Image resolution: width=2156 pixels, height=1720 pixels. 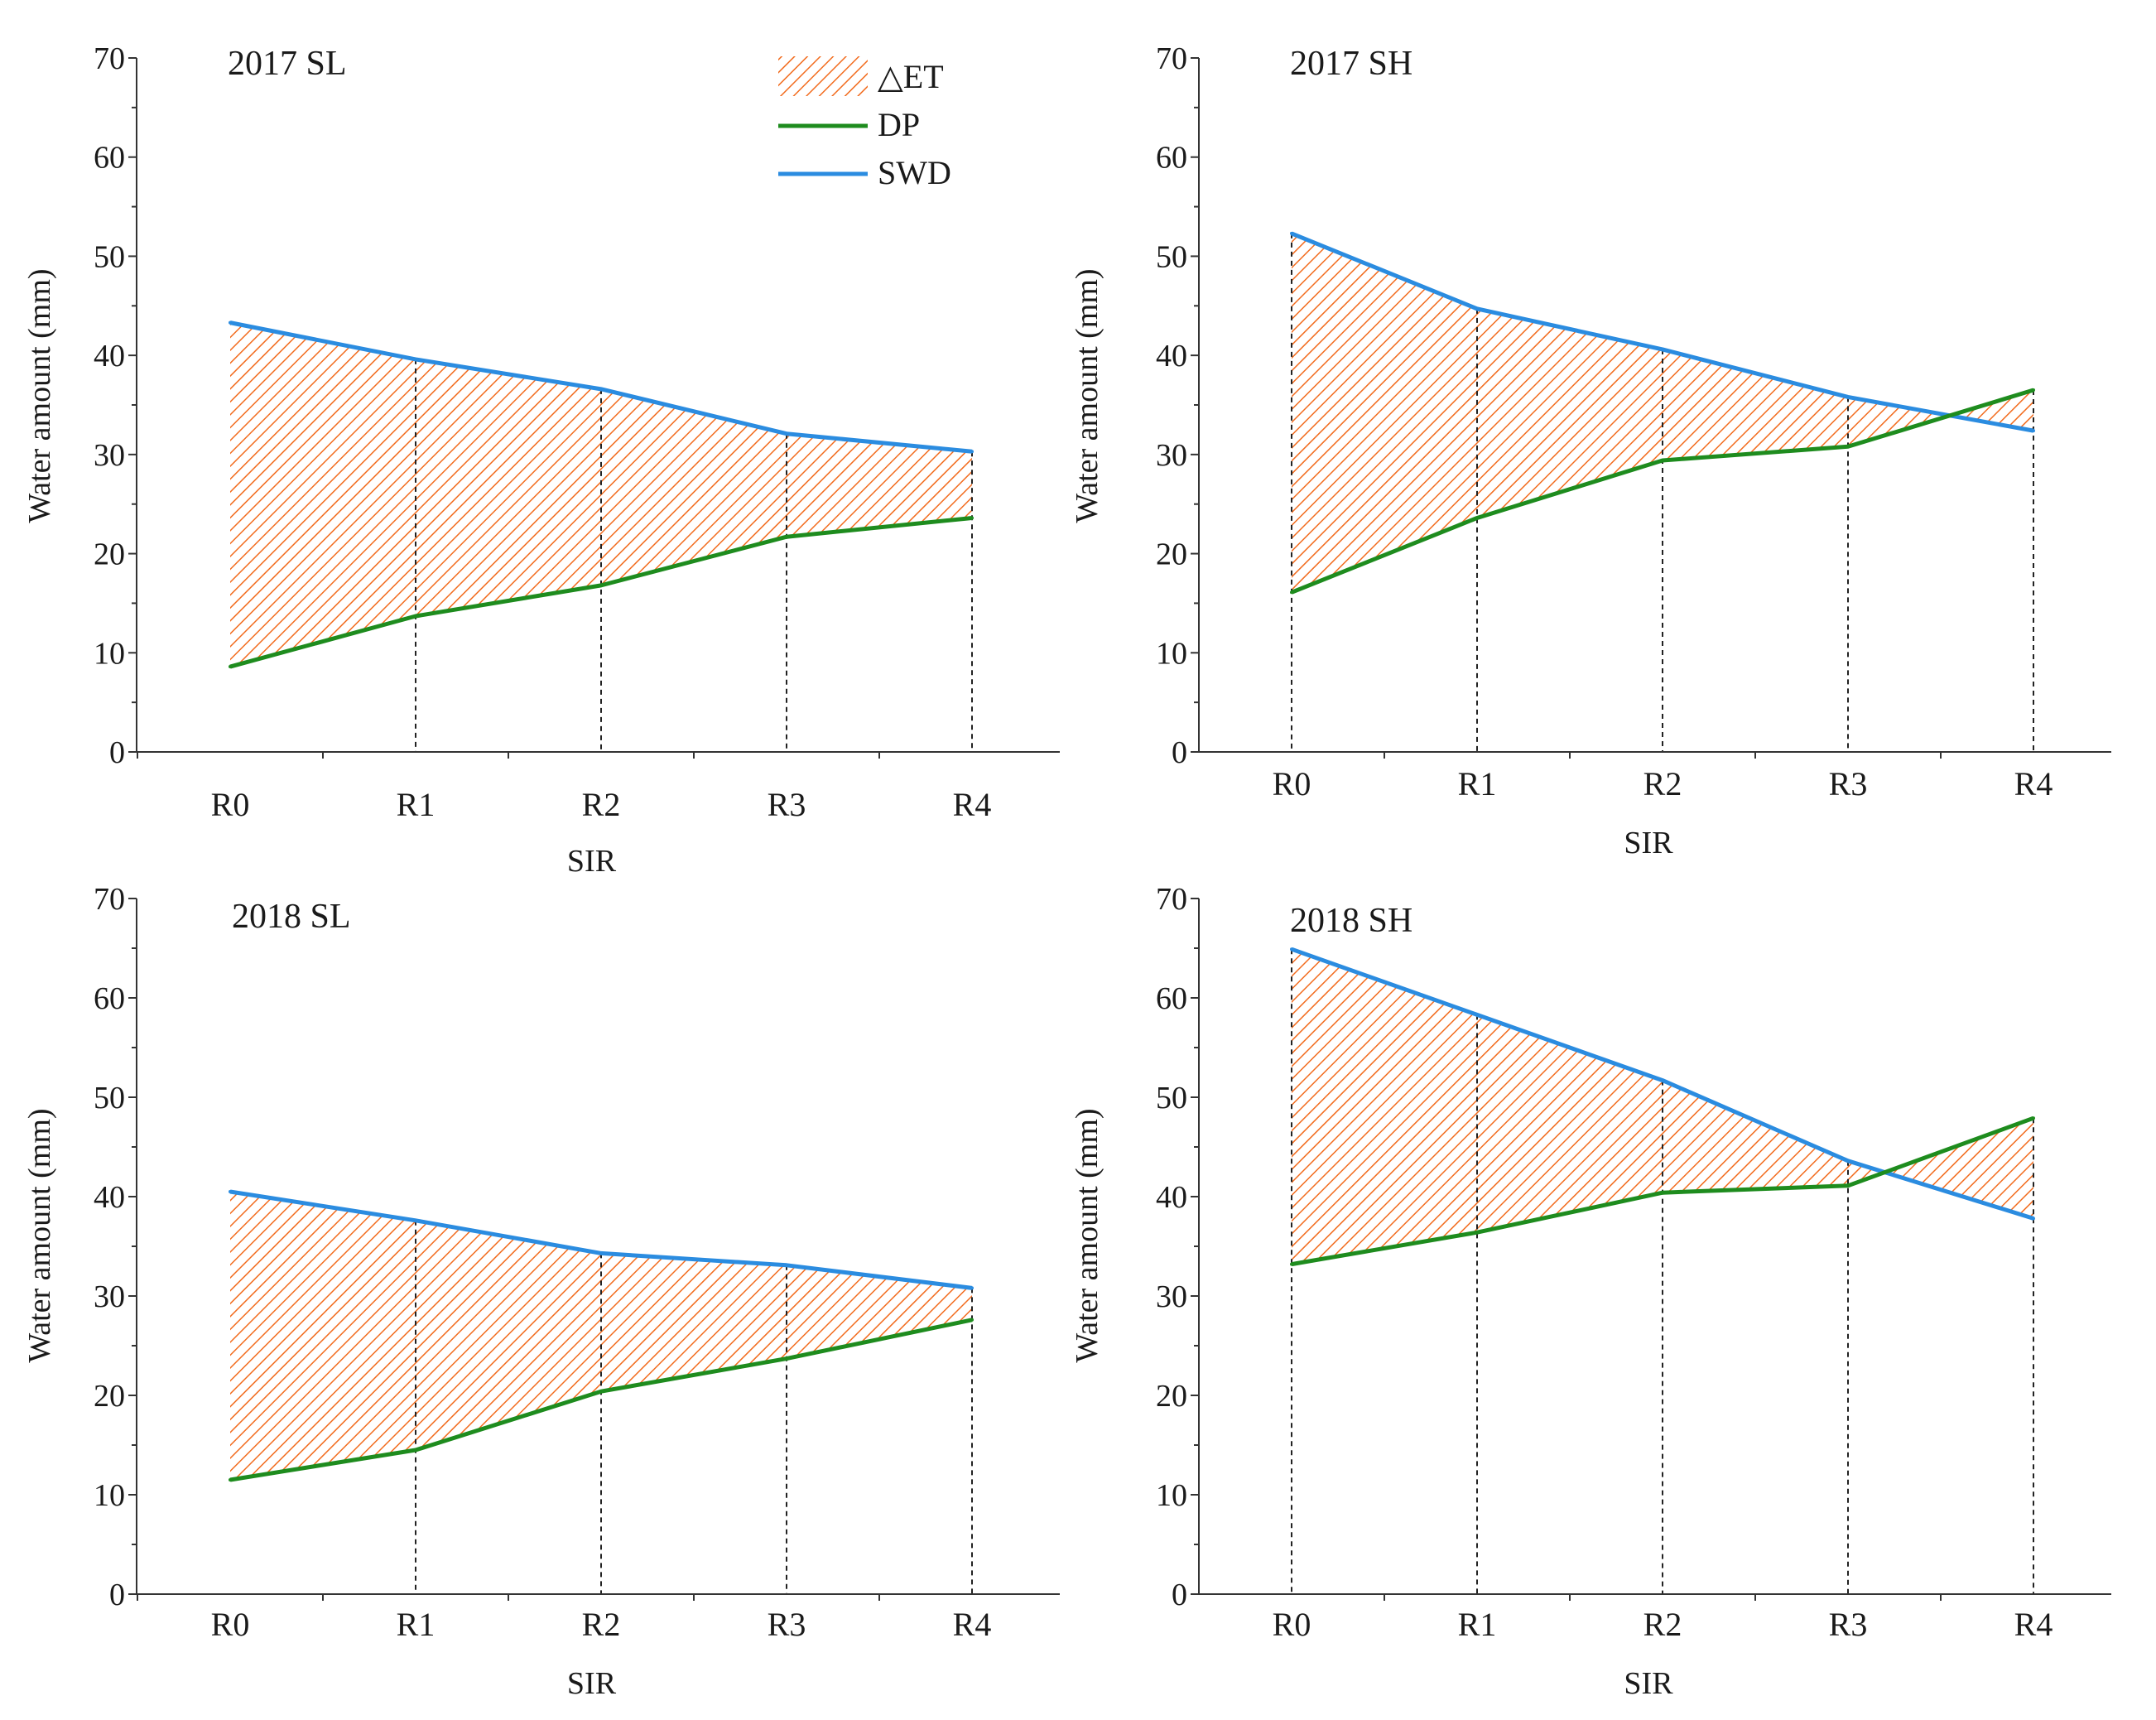 I want to click on panel-title: 2017 SH, so click(x=1351, y=64).